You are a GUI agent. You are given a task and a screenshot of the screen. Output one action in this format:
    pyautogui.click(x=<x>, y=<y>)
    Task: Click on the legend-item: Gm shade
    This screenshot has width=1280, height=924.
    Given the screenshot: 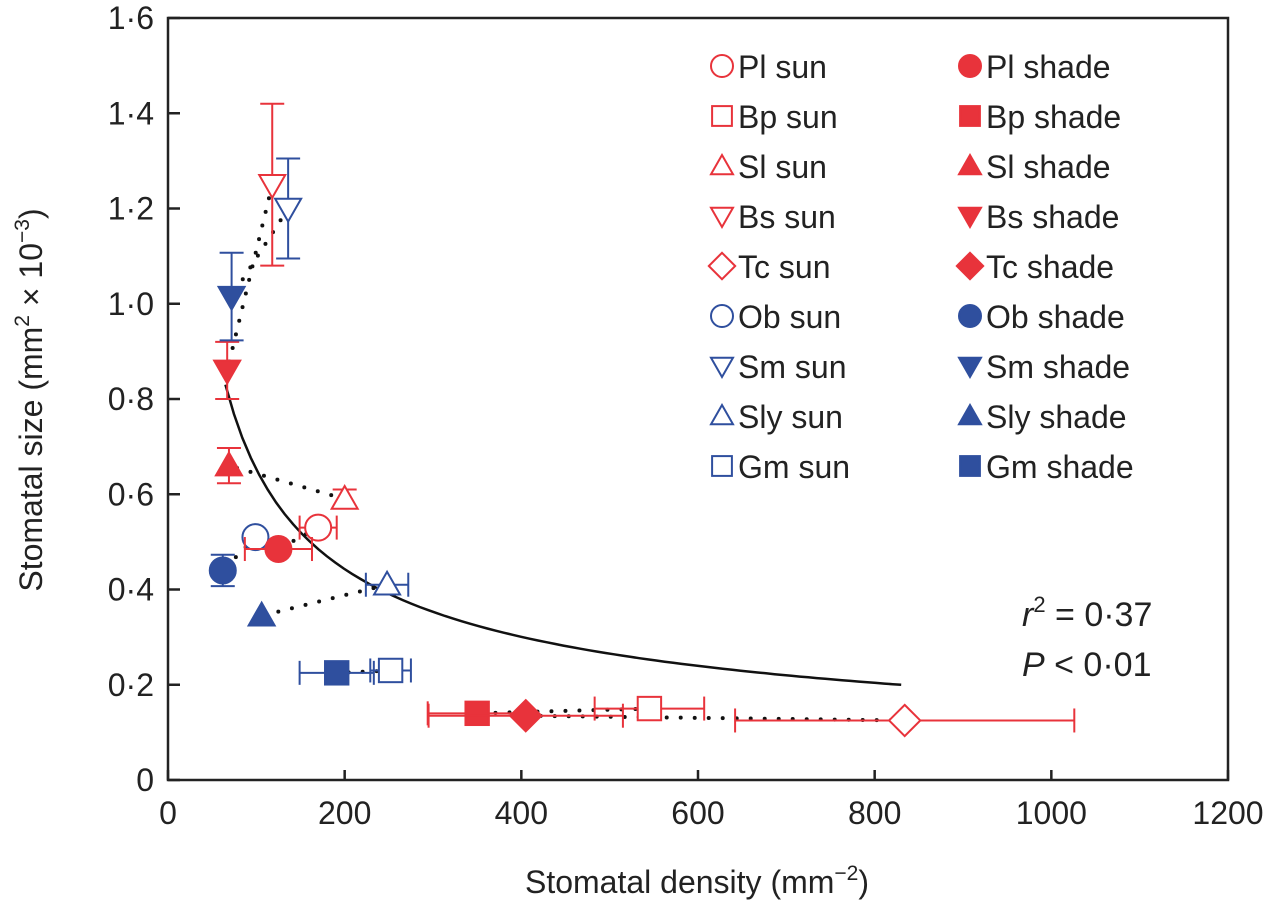 What is the action you would take?
    pyautogui.click(x=1046, y=467)
    